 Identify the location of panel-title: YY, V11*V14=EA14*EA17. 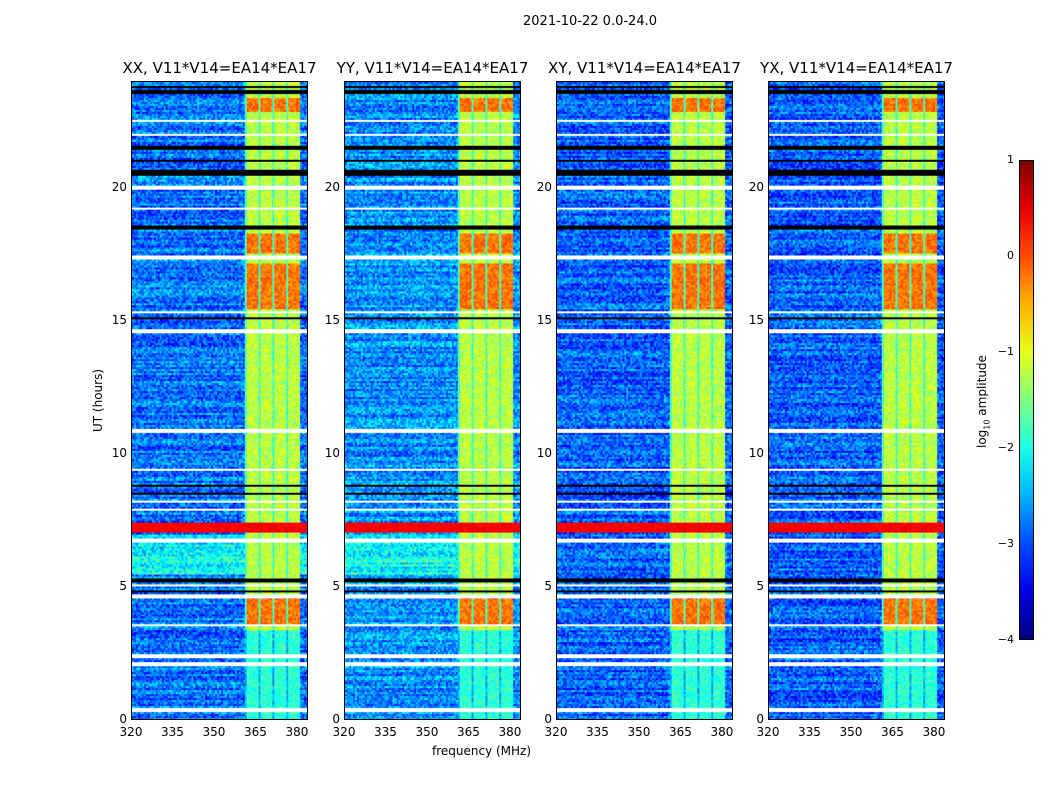
(432, 68).